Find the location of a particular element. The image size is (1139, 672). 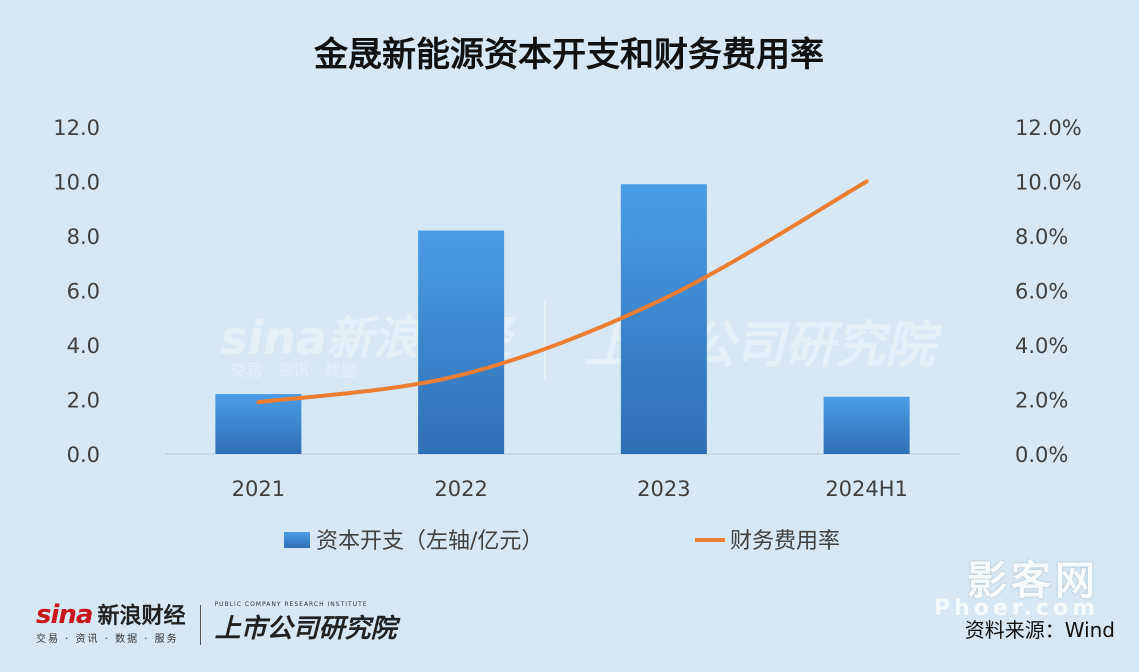

left-tick-label: 8.0 is located at coordinates (83, 237).